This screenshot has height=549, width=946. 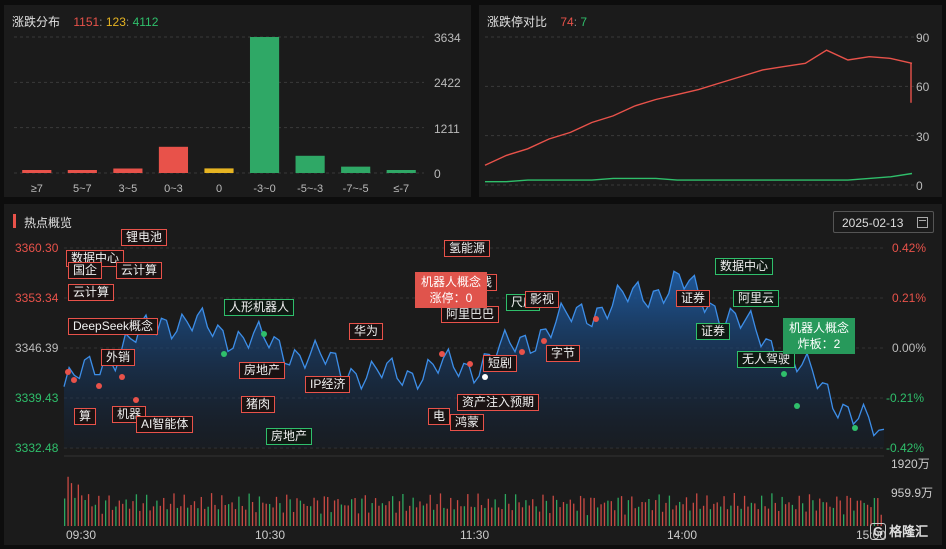 What do you see at coordinates (219, 189) in the screenshot?
I see `dist-xtick: 0` at bounding box center [219, 189].